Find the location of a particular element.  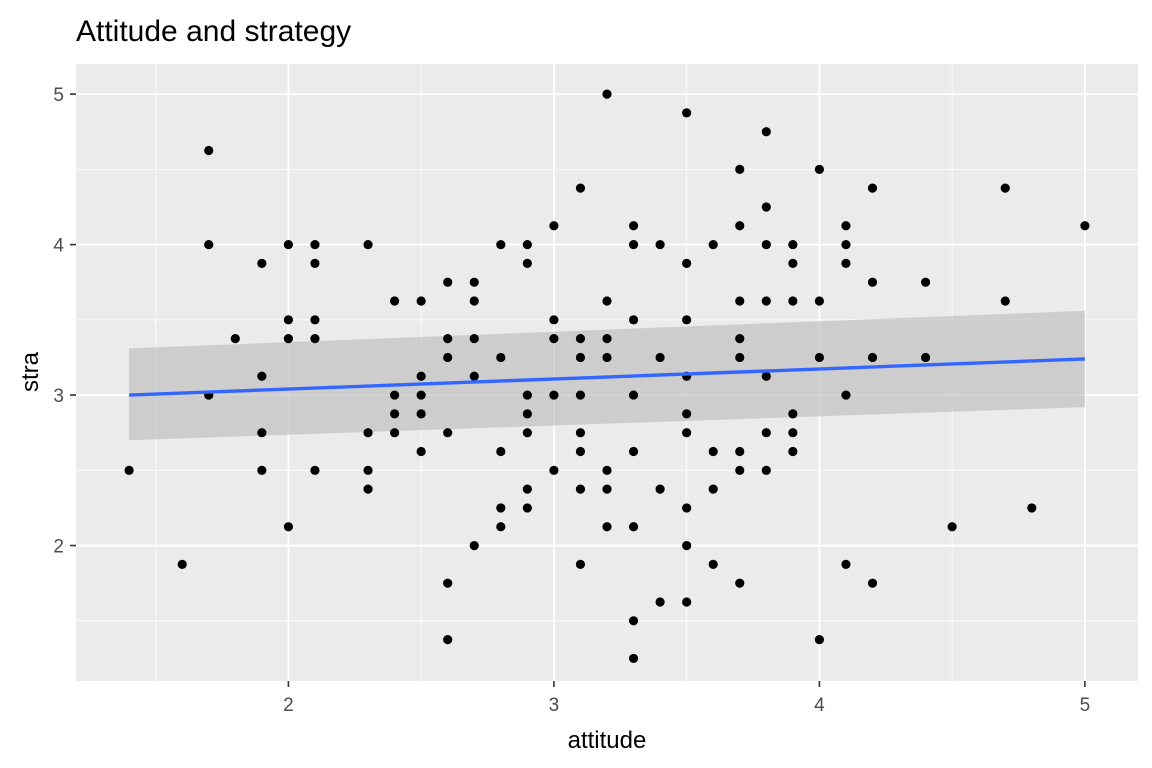

x-tick-label: 4 is located at coordinates (819, 705).